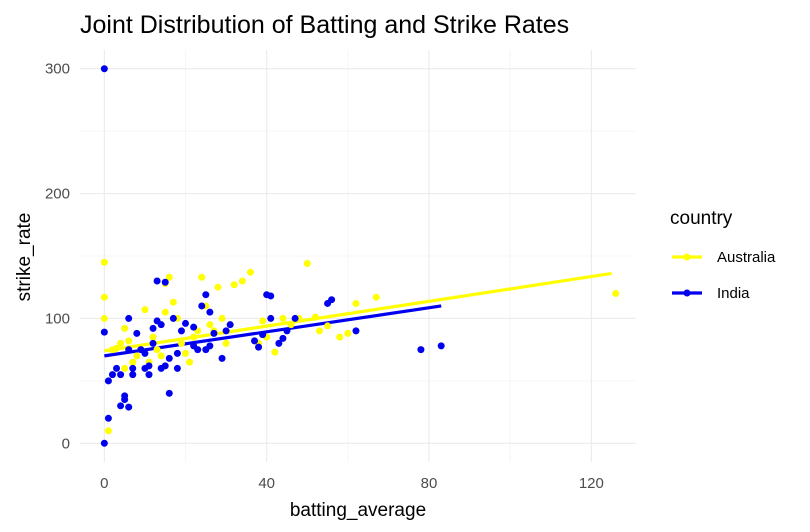  What do you see at coordinates (429, 483) in the screenshot?
I see `x-tick-label: 80` at bounding box center [429, 483].